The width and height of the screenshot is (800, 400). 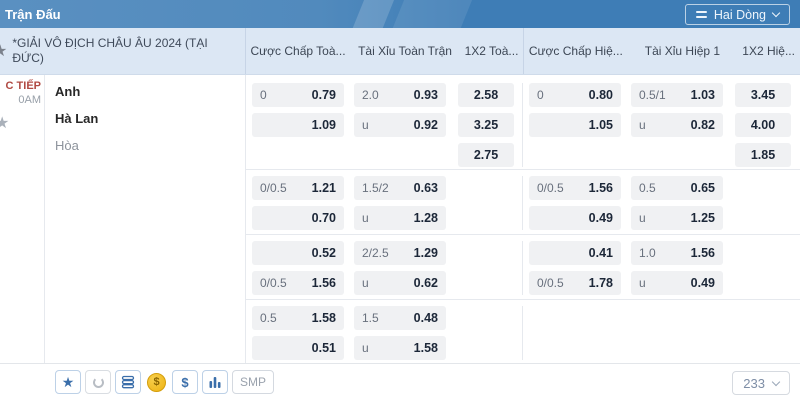 I want to click on dollar-icon: $, so click(x=185, y=382).